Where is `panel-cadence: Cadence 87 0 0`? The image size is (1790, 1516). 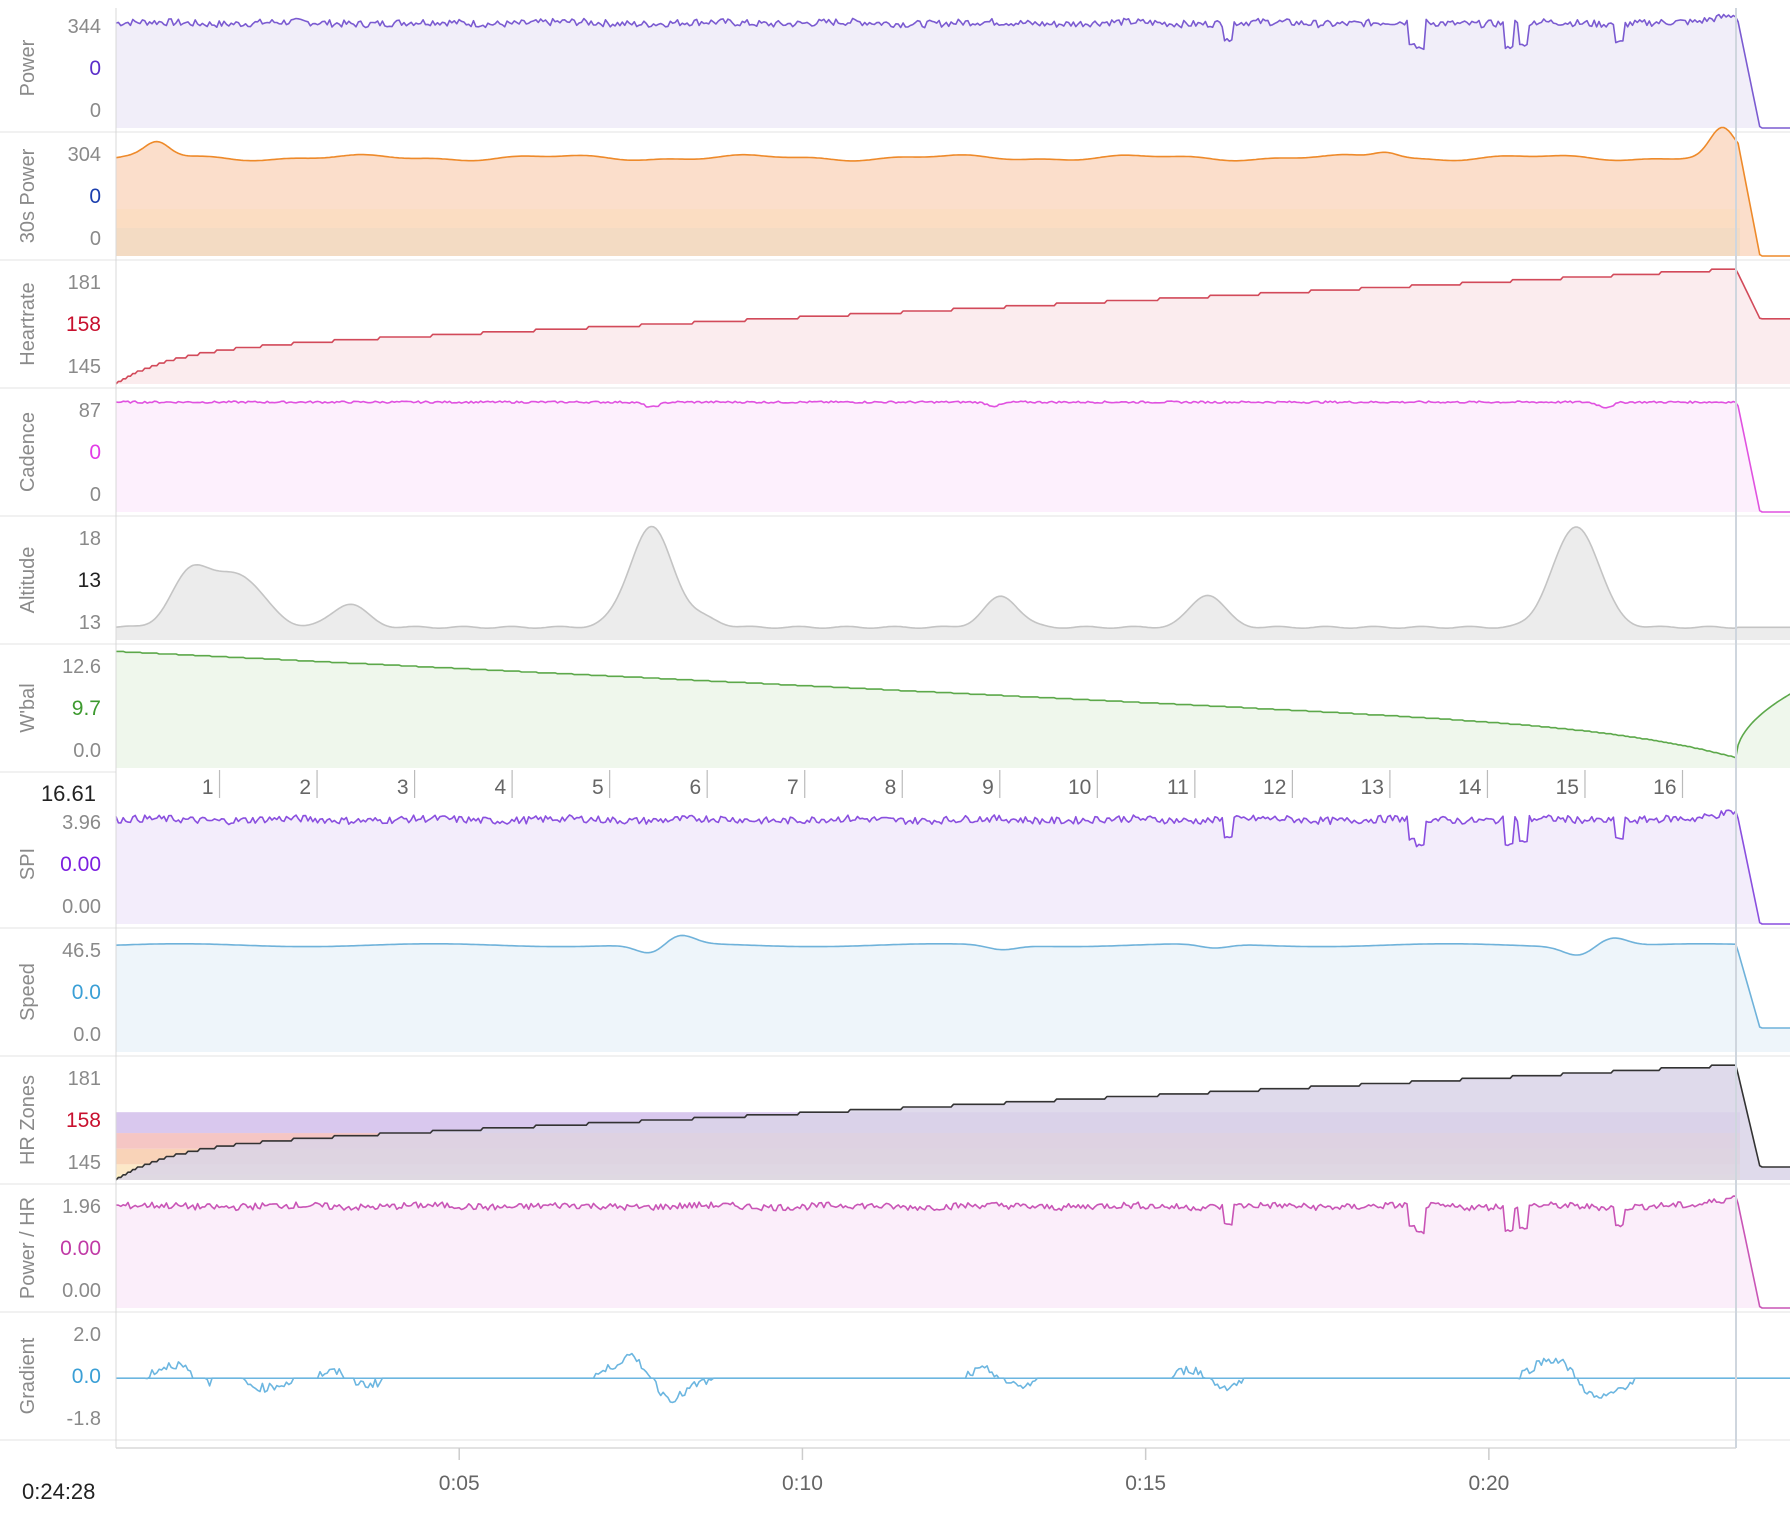 panel-cadence: Cadence 87 0 0 is located at coordinates (895, 458).